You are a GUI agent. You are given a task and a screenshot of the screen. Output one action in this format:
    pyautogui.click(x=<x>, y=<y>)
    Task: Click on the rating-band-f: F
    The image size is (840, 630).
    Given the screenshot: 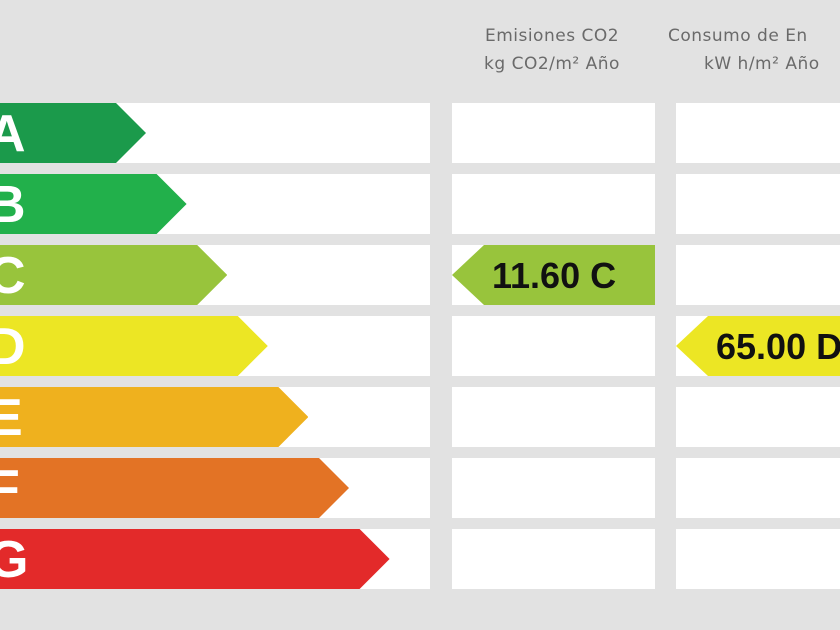 What is the action you would take?
    pyautogui.click(x=174, y=488)
    